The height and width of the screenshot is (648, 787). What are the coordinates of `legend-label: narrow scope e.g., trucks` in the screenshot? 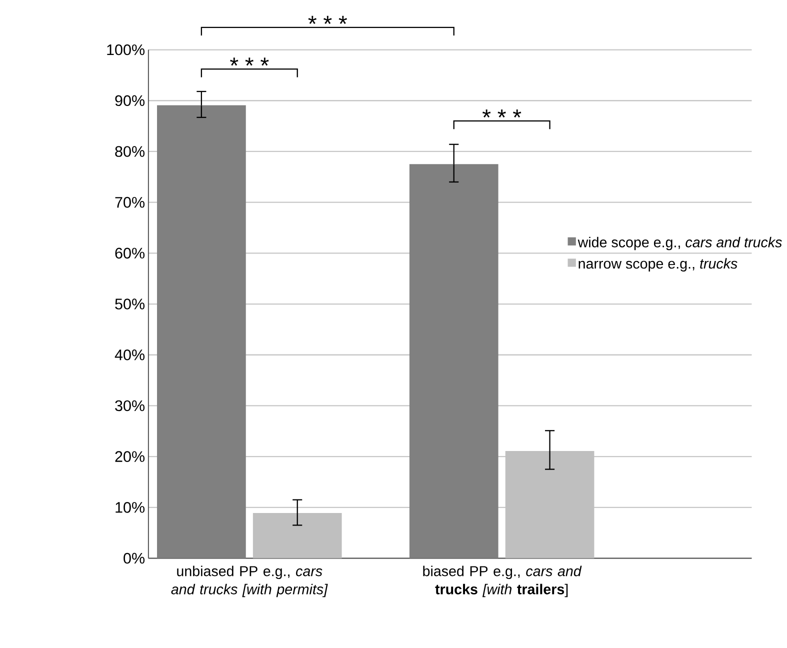 It's located at (658, 265).